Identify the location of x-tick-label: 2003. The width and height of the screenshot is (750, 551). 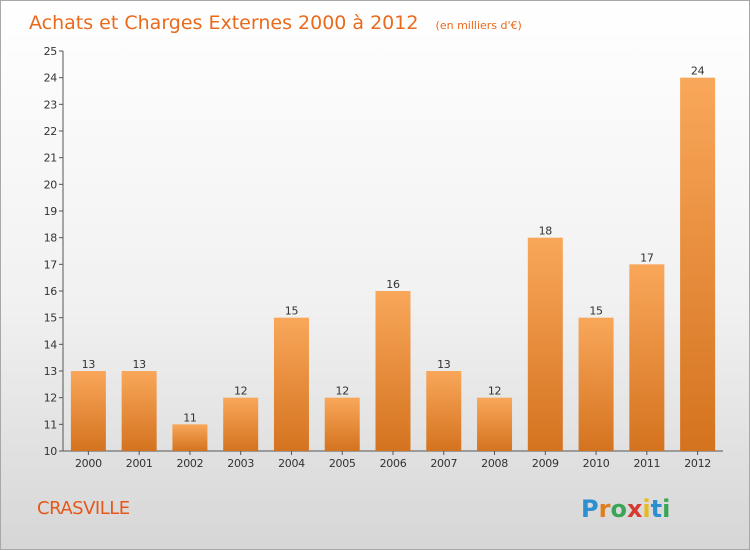
(240, 463).